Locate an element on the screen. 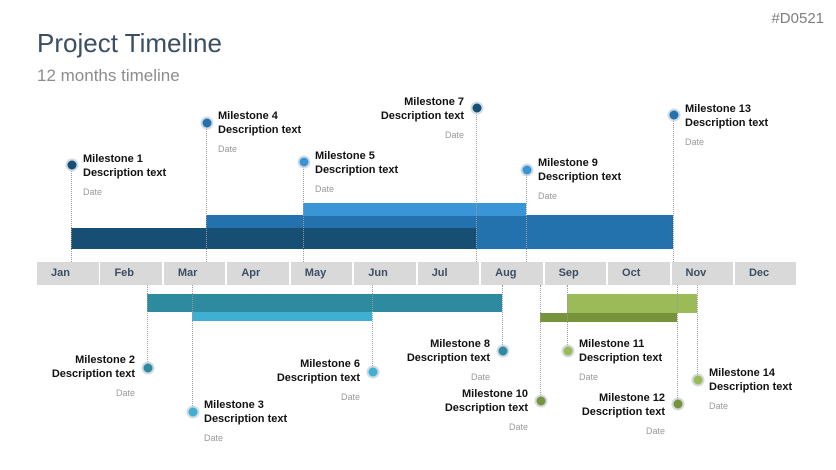 This screenshot has width=836, height=470. milestone-12: Milestone 12 Description text Date is located at coordinates (623, 414).